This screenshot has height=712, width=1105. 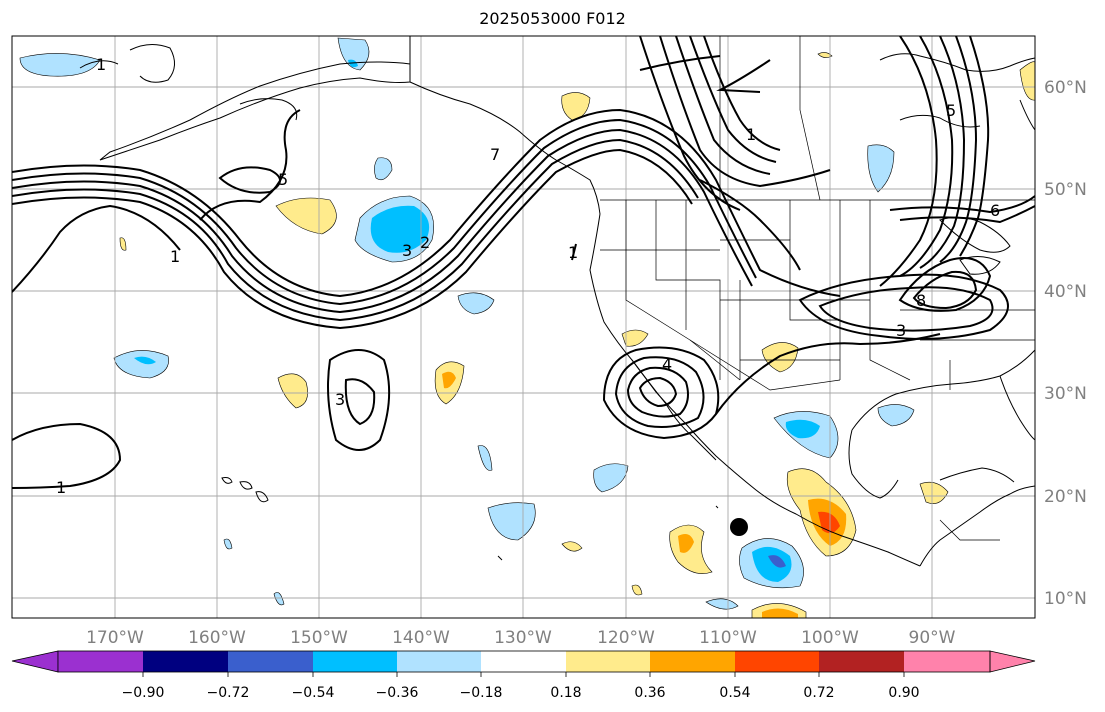 I want to click on colorbar-frame, so click(x=524, y=661).